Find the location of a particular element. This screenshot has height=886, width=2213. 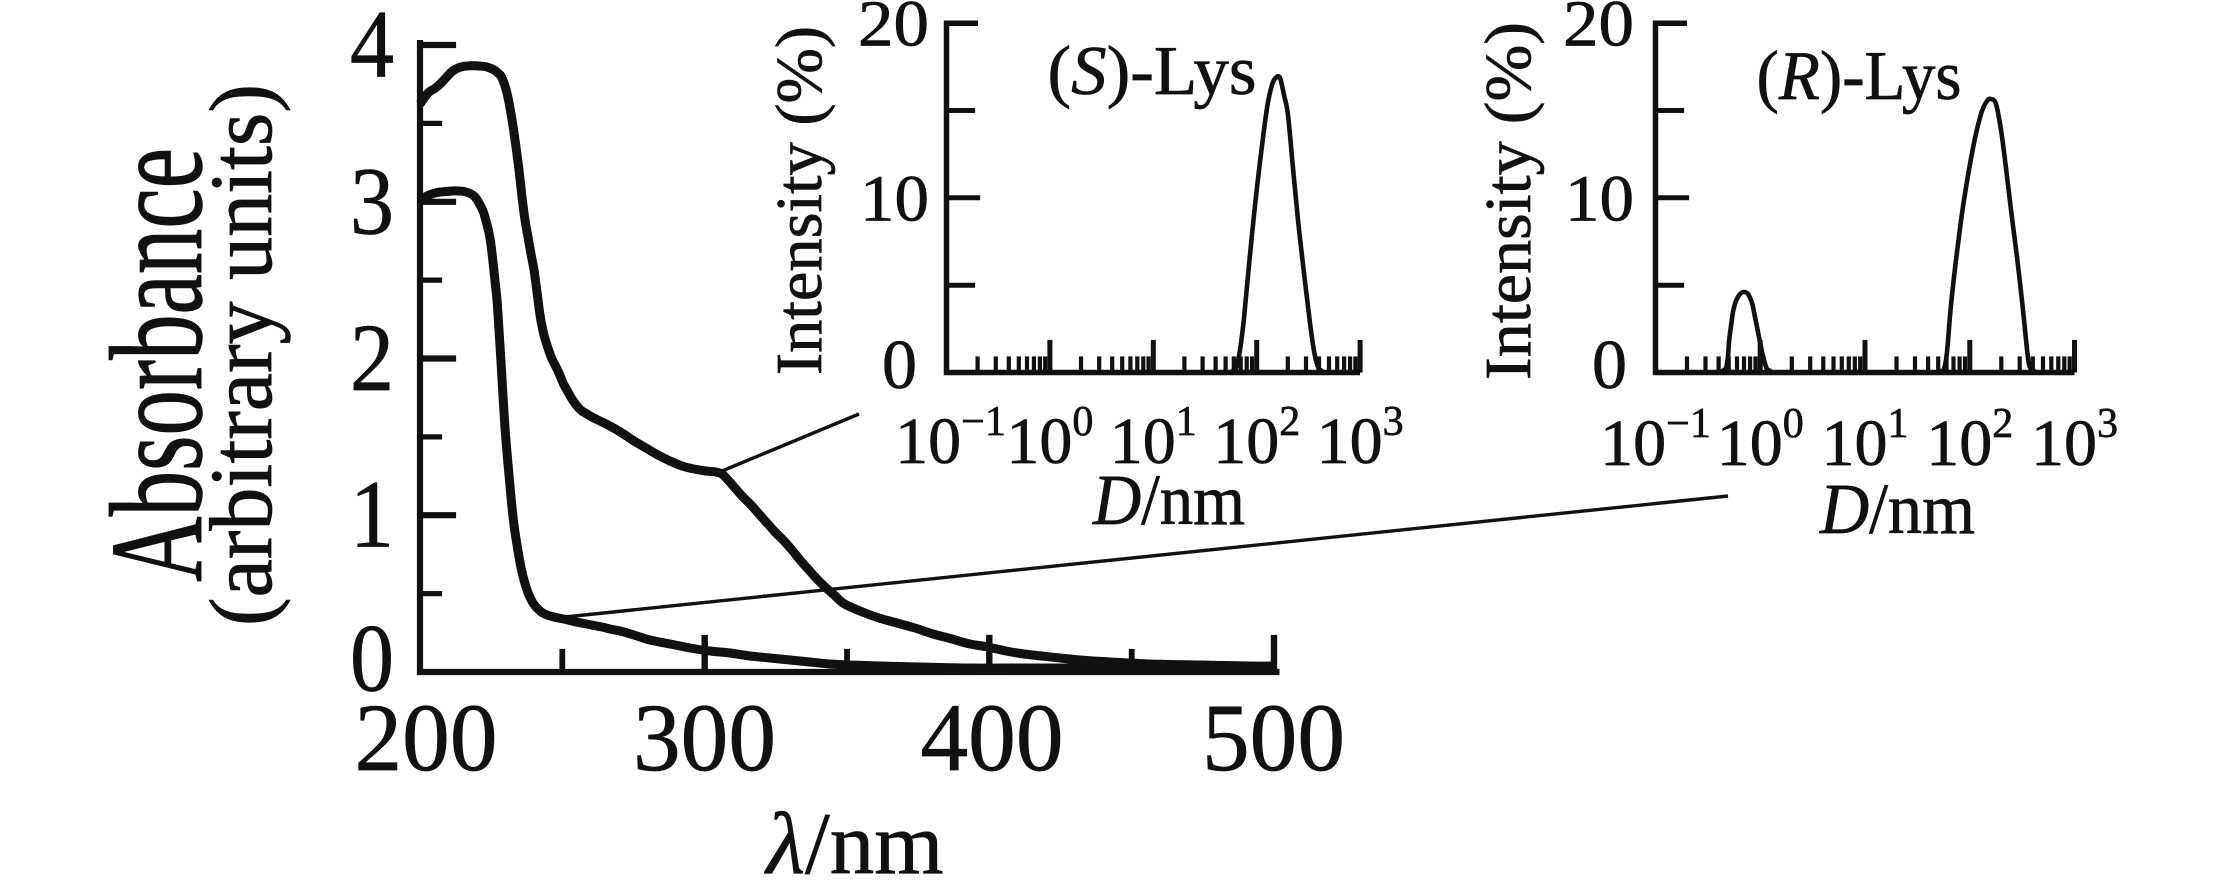

svg-text: λ/nm is located at coordinates (853, 841).